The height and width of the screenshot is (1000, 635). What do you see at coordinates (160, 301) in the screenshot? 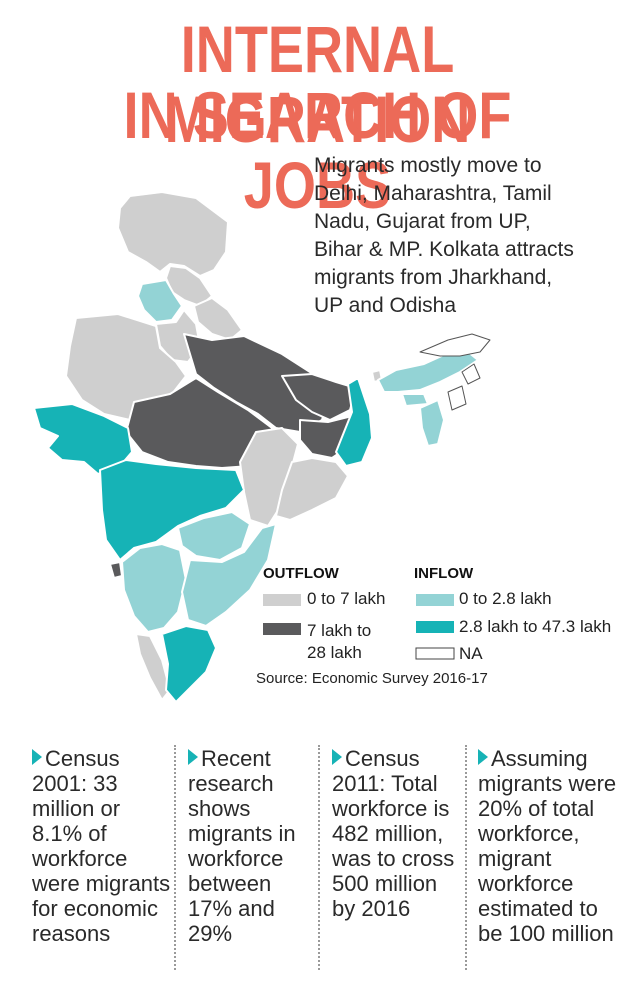
I see `region-punjab` at bounding box center [160, 301].